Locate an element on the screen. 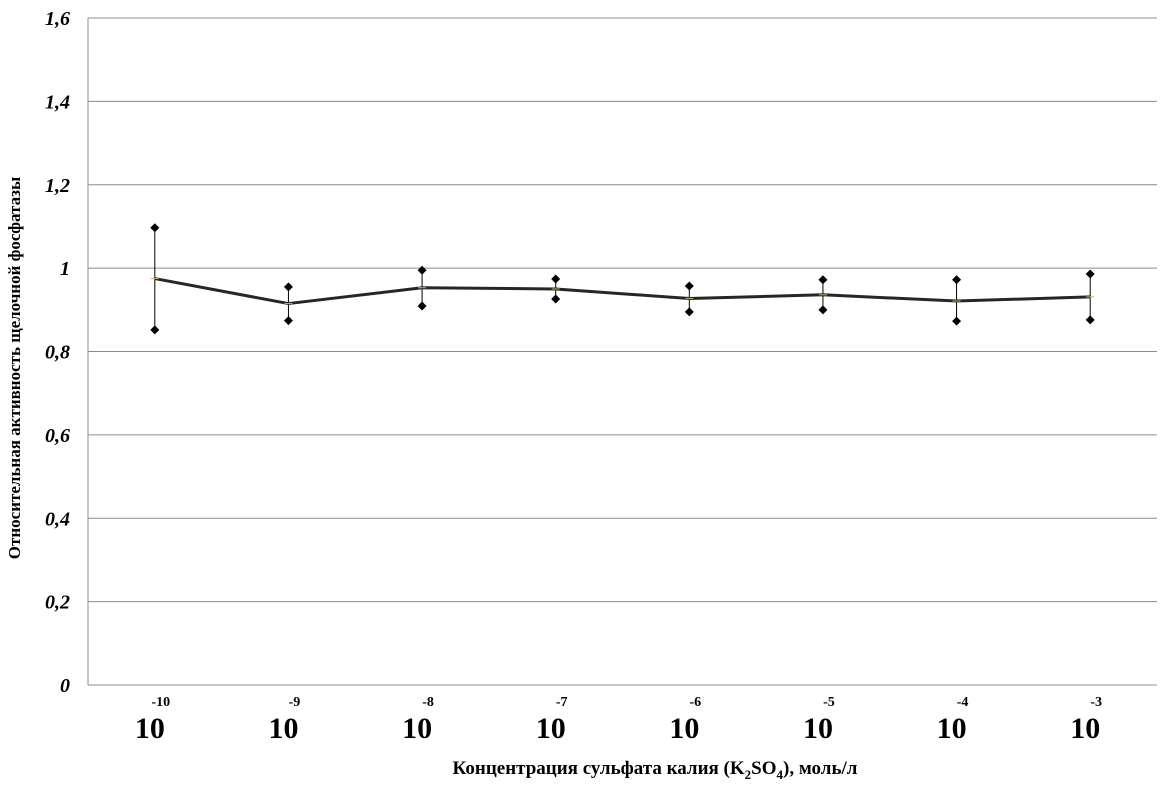 This screenshot has height=794, width=1175. y-tick-label: 0,8 is located at coordinates (57, 353).